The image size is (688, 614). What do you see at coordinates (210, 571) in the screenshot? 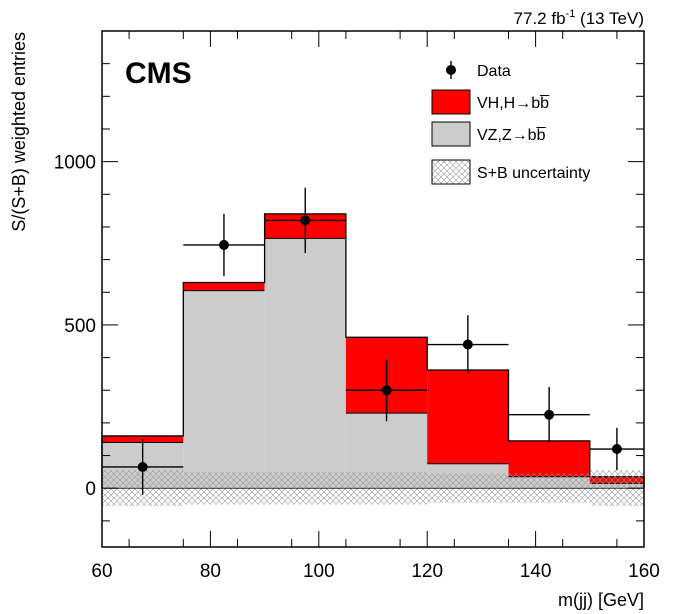
I see `x-tick-label-1: 80` at bounding box center [210, 571].